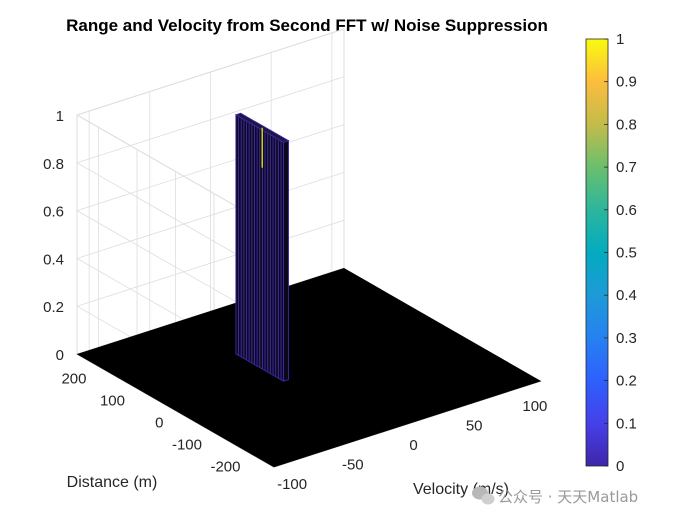  I want to click on colorbar-tick-label: 0.1, so click(626, 423).